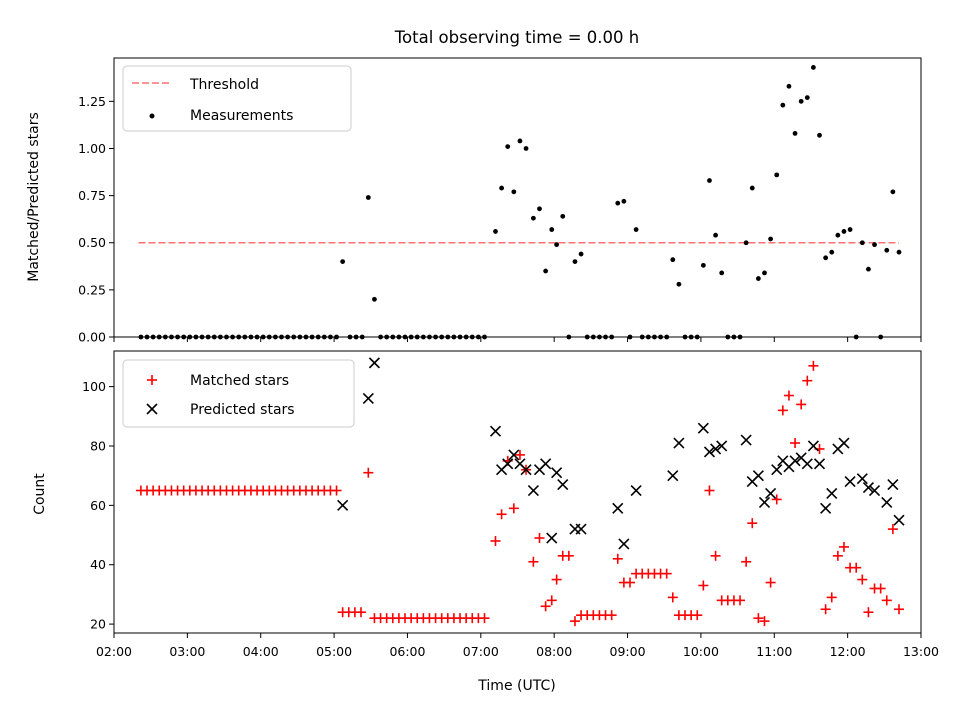  Describe the element at coordinates (239, 381) in the screenshot. I see `legend-matched-label: Matched stars` at that location.